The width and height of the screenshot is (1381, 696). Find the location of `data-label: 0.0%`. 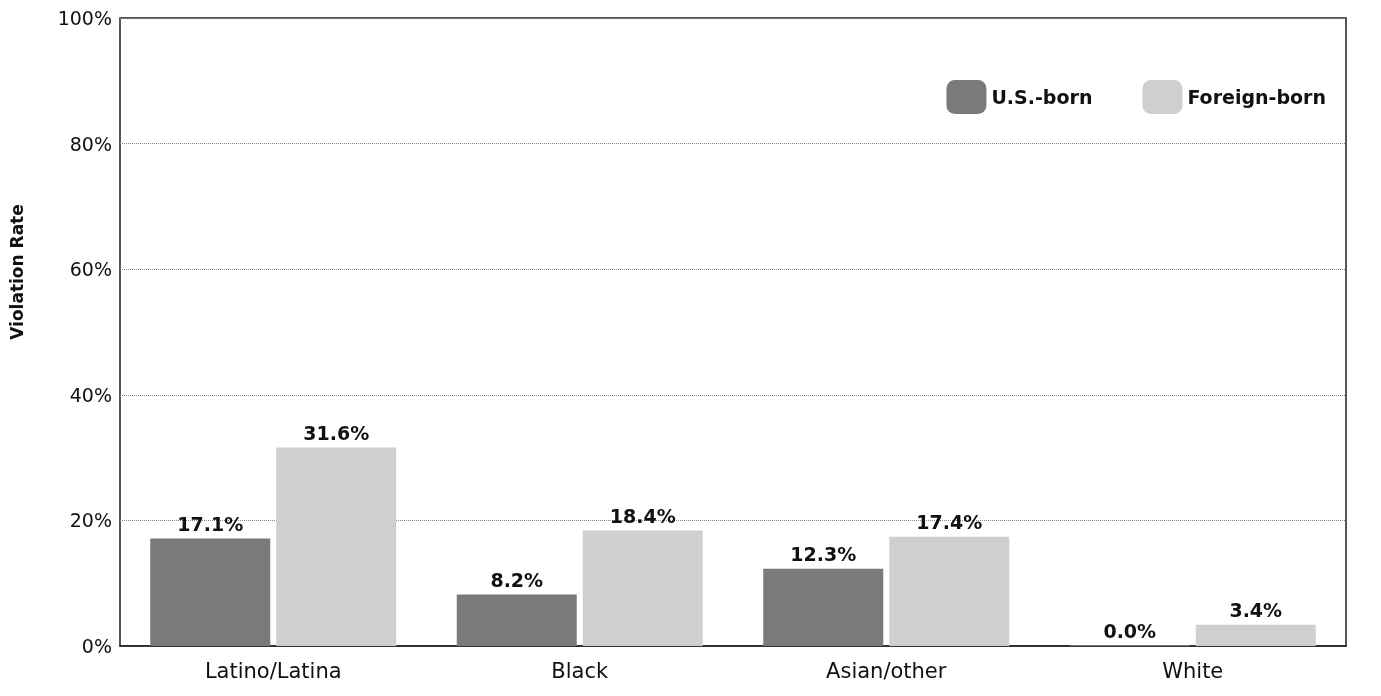

data-label: 0.0% is located at coordinates (1130, 630).